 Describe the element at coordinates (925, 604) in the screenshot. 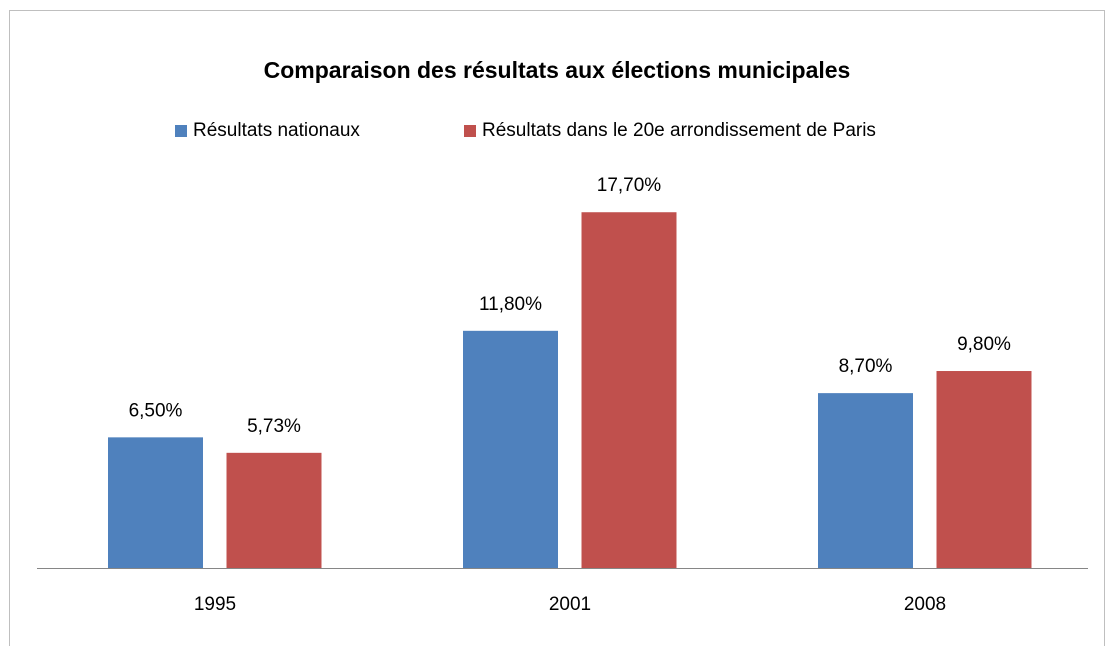

I see `x-tick-label: 2008` at that location.